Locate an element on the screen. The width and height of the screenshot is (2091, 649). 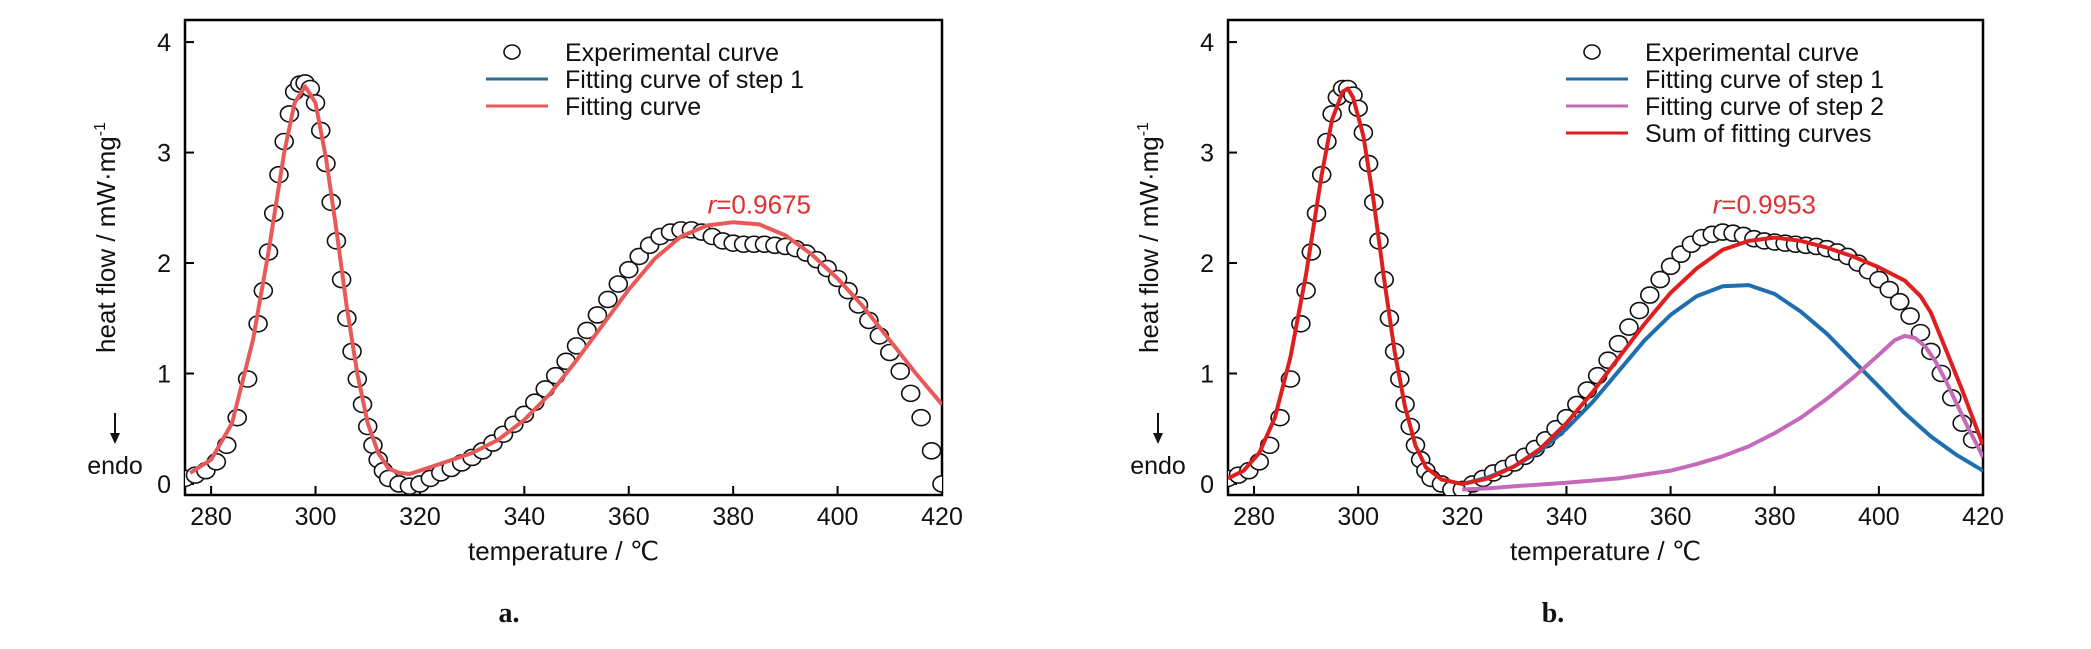
legend-label: Fitting curve of step 2 is located at coordinates (1764, 107).